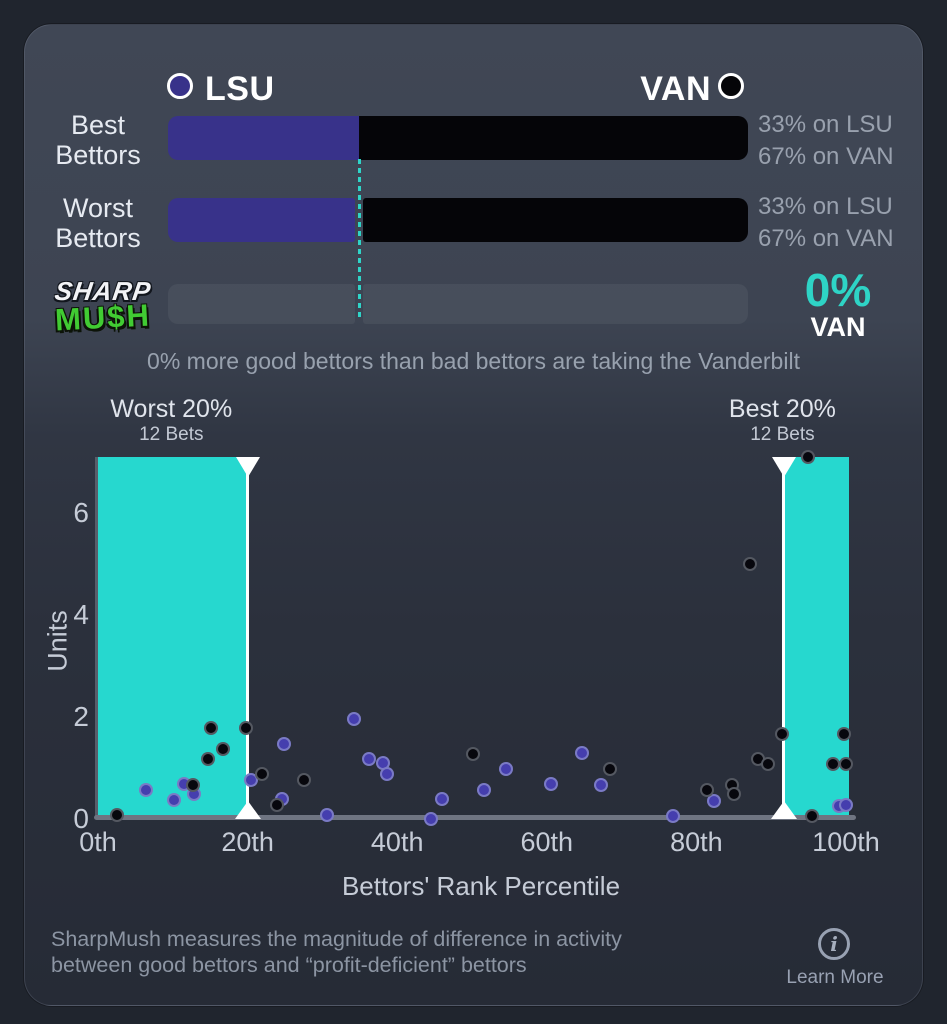  What do you see at coordinates (180, 86) in the screenshot?
I see `lsu-legend-icon` at bounding box center [180, 86].